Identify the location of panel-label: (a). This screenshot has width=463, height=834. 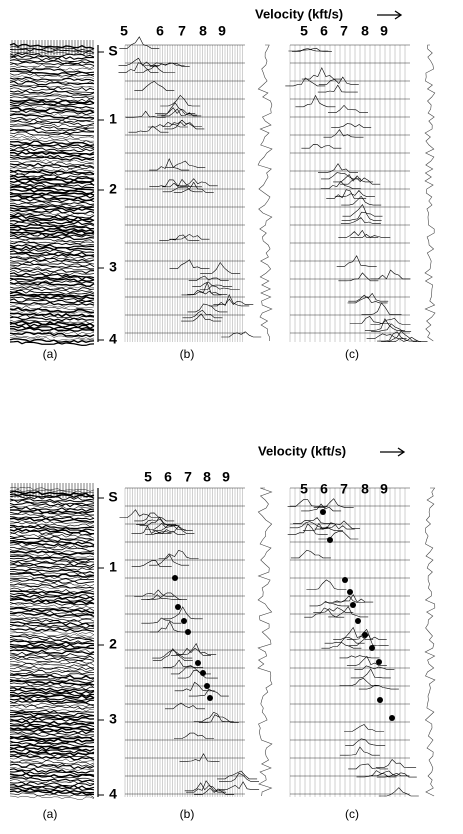
(50, 354).